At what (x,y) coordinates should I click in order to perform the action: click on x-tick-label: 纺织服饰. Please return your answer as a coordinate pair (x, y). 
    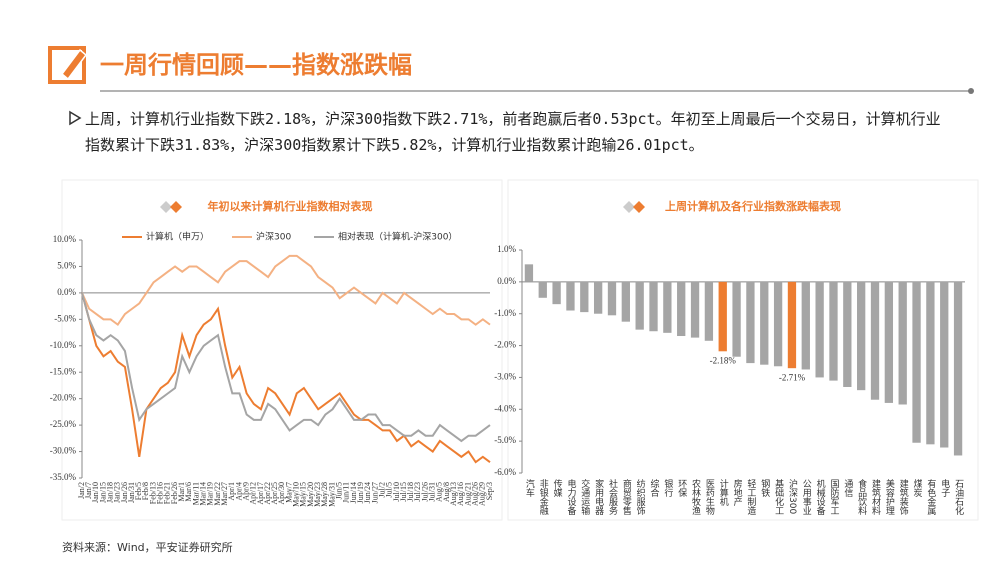
    Looking at the image, I should click on (640, 497).